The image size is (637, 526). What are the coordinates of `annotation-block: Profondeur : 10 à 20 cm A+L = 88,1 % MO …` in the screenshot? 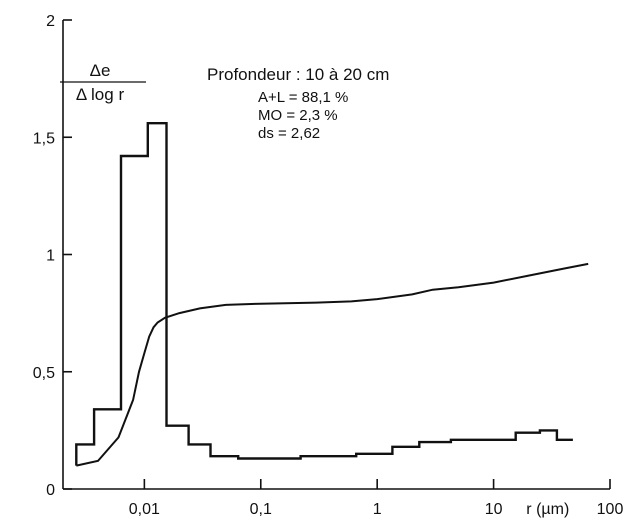 It's located at (298, 103).